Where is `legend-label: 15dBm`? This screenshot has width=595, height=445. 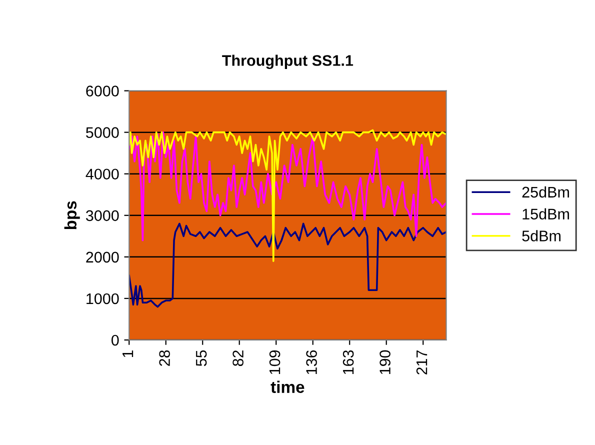 legend-label: 15dBm is located at coordinates (545, 214).